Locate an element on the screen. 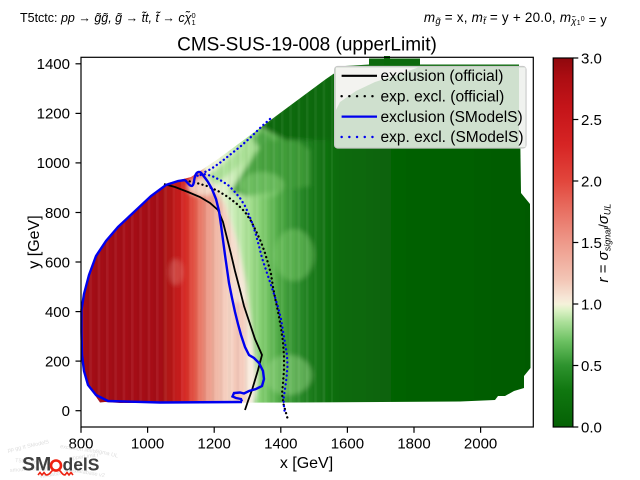 The height and width of the screenshot is (480, 640). svg-text: exclusion limits is located at coordinates (79, 449).